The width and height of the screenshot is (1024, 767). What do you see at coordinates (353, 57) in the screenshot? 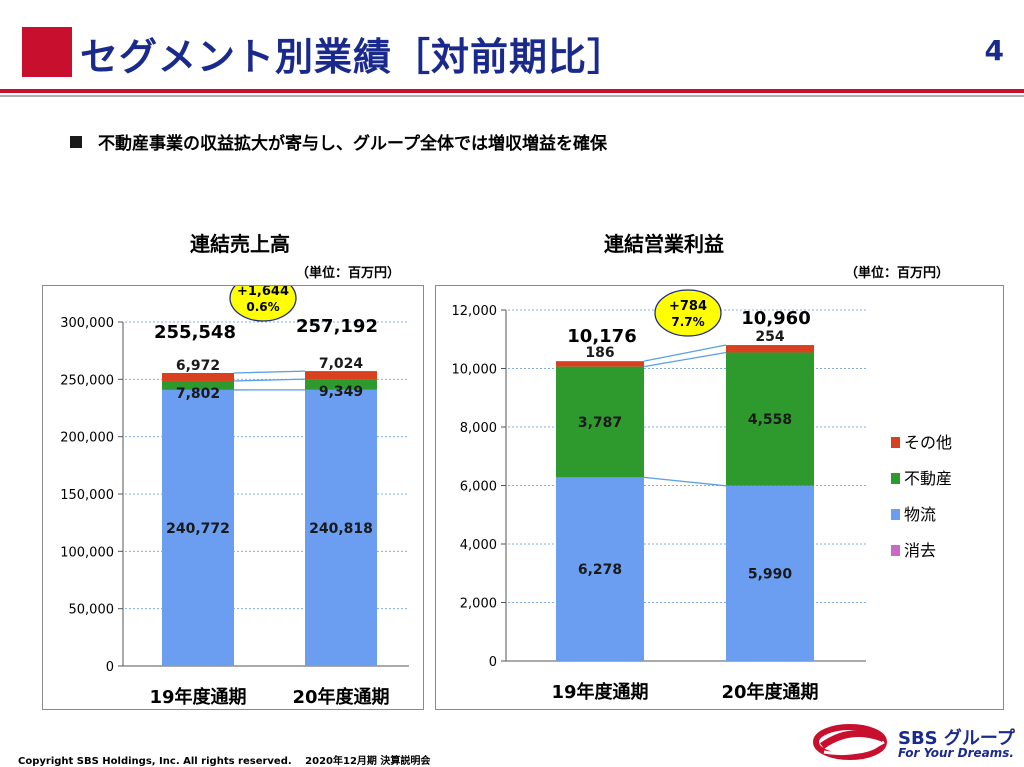
I see `page-title: セグメント別業績［対前期比］` at bounding box center [353, 57].